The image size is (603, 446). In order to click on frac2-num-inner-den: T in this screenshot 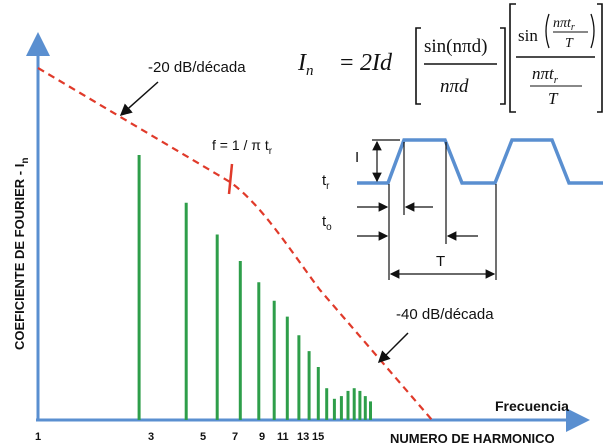, I will do `click(569, 43)`.